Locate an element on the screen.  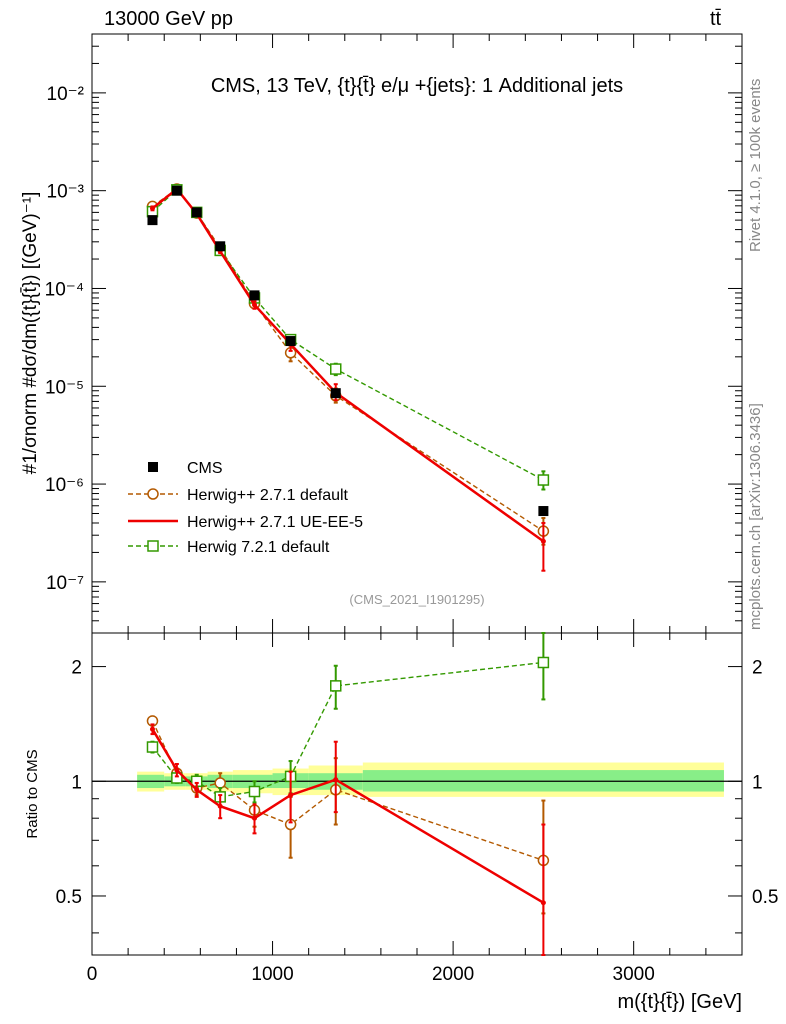
header-energy-label: 13000 GeV pp is located at coordinates (168, 19).